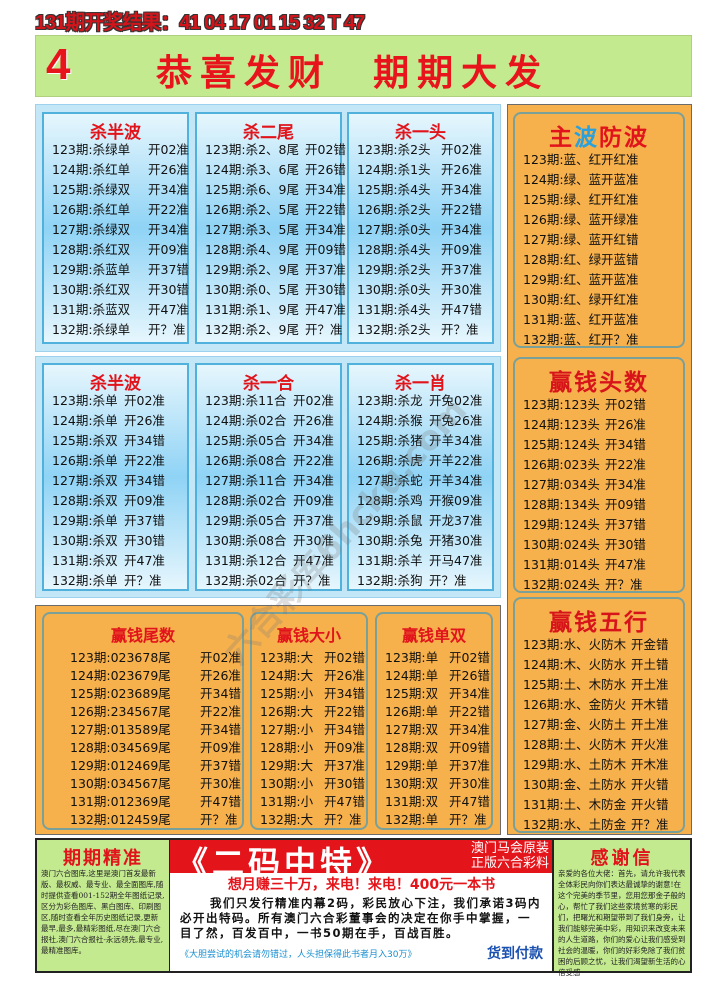  I want to click on history-row: 127期:杀蛇 开羊34准, so click(420, 481).